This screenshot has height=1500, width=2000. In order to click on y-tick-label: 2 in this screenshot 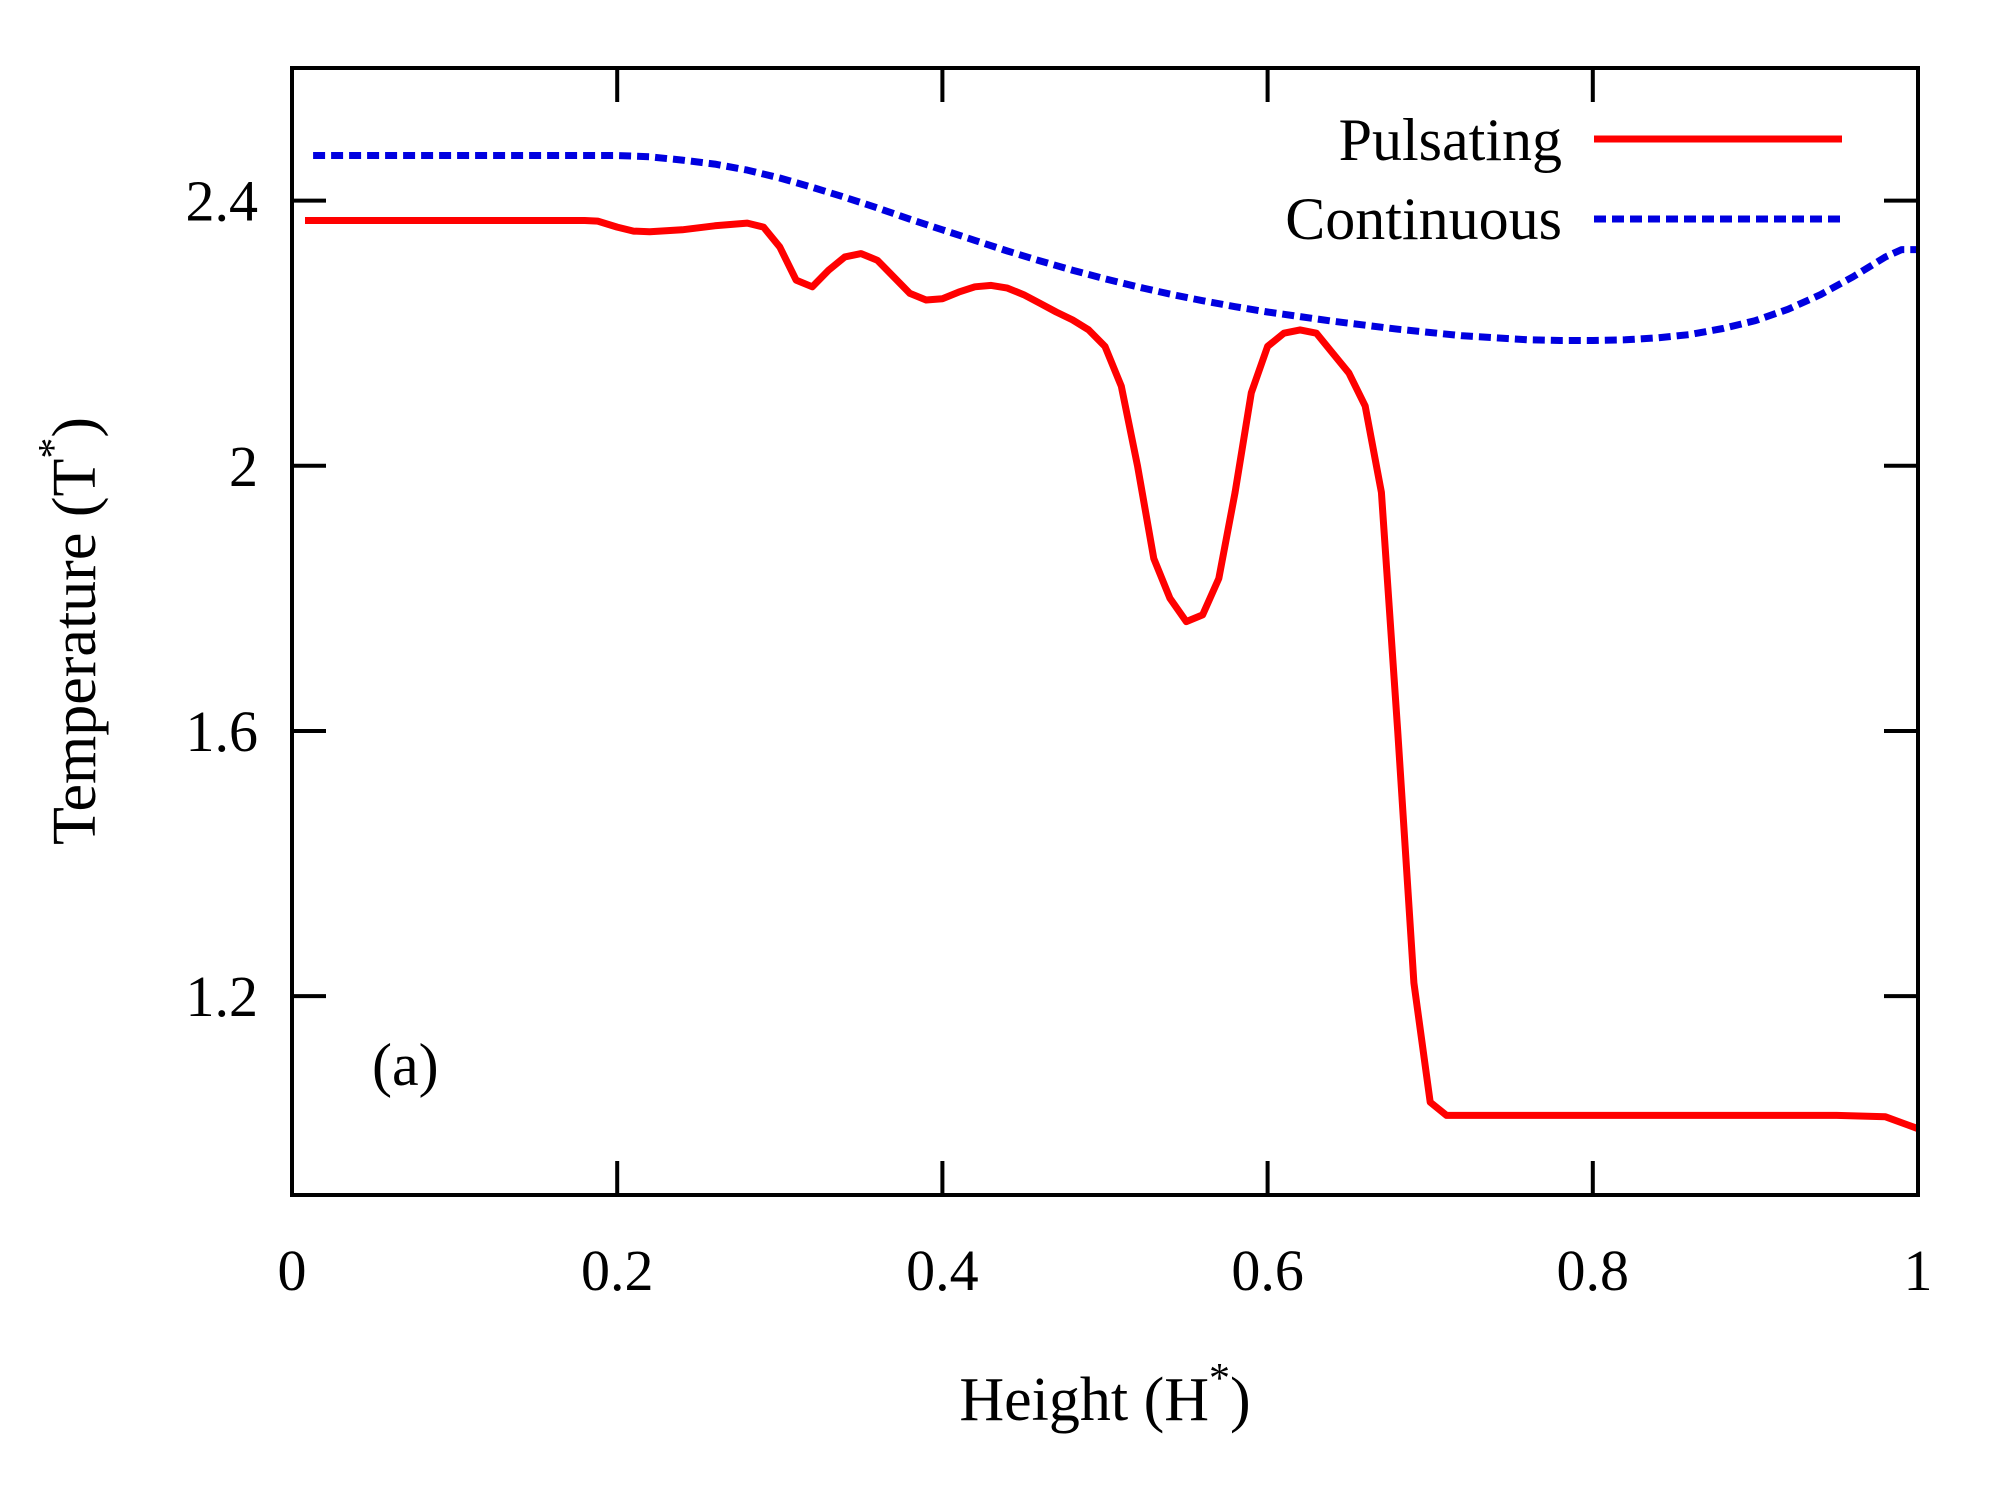, I will do `click(243, 466)`.